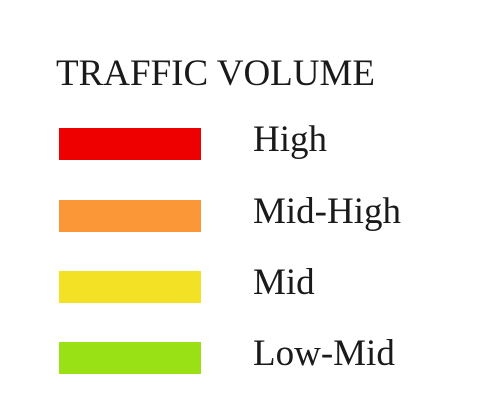 The height and width of the screenshot is (405, 500). I want to click on legend-title: TRAFFIC VOLUME, so click(215, 73).